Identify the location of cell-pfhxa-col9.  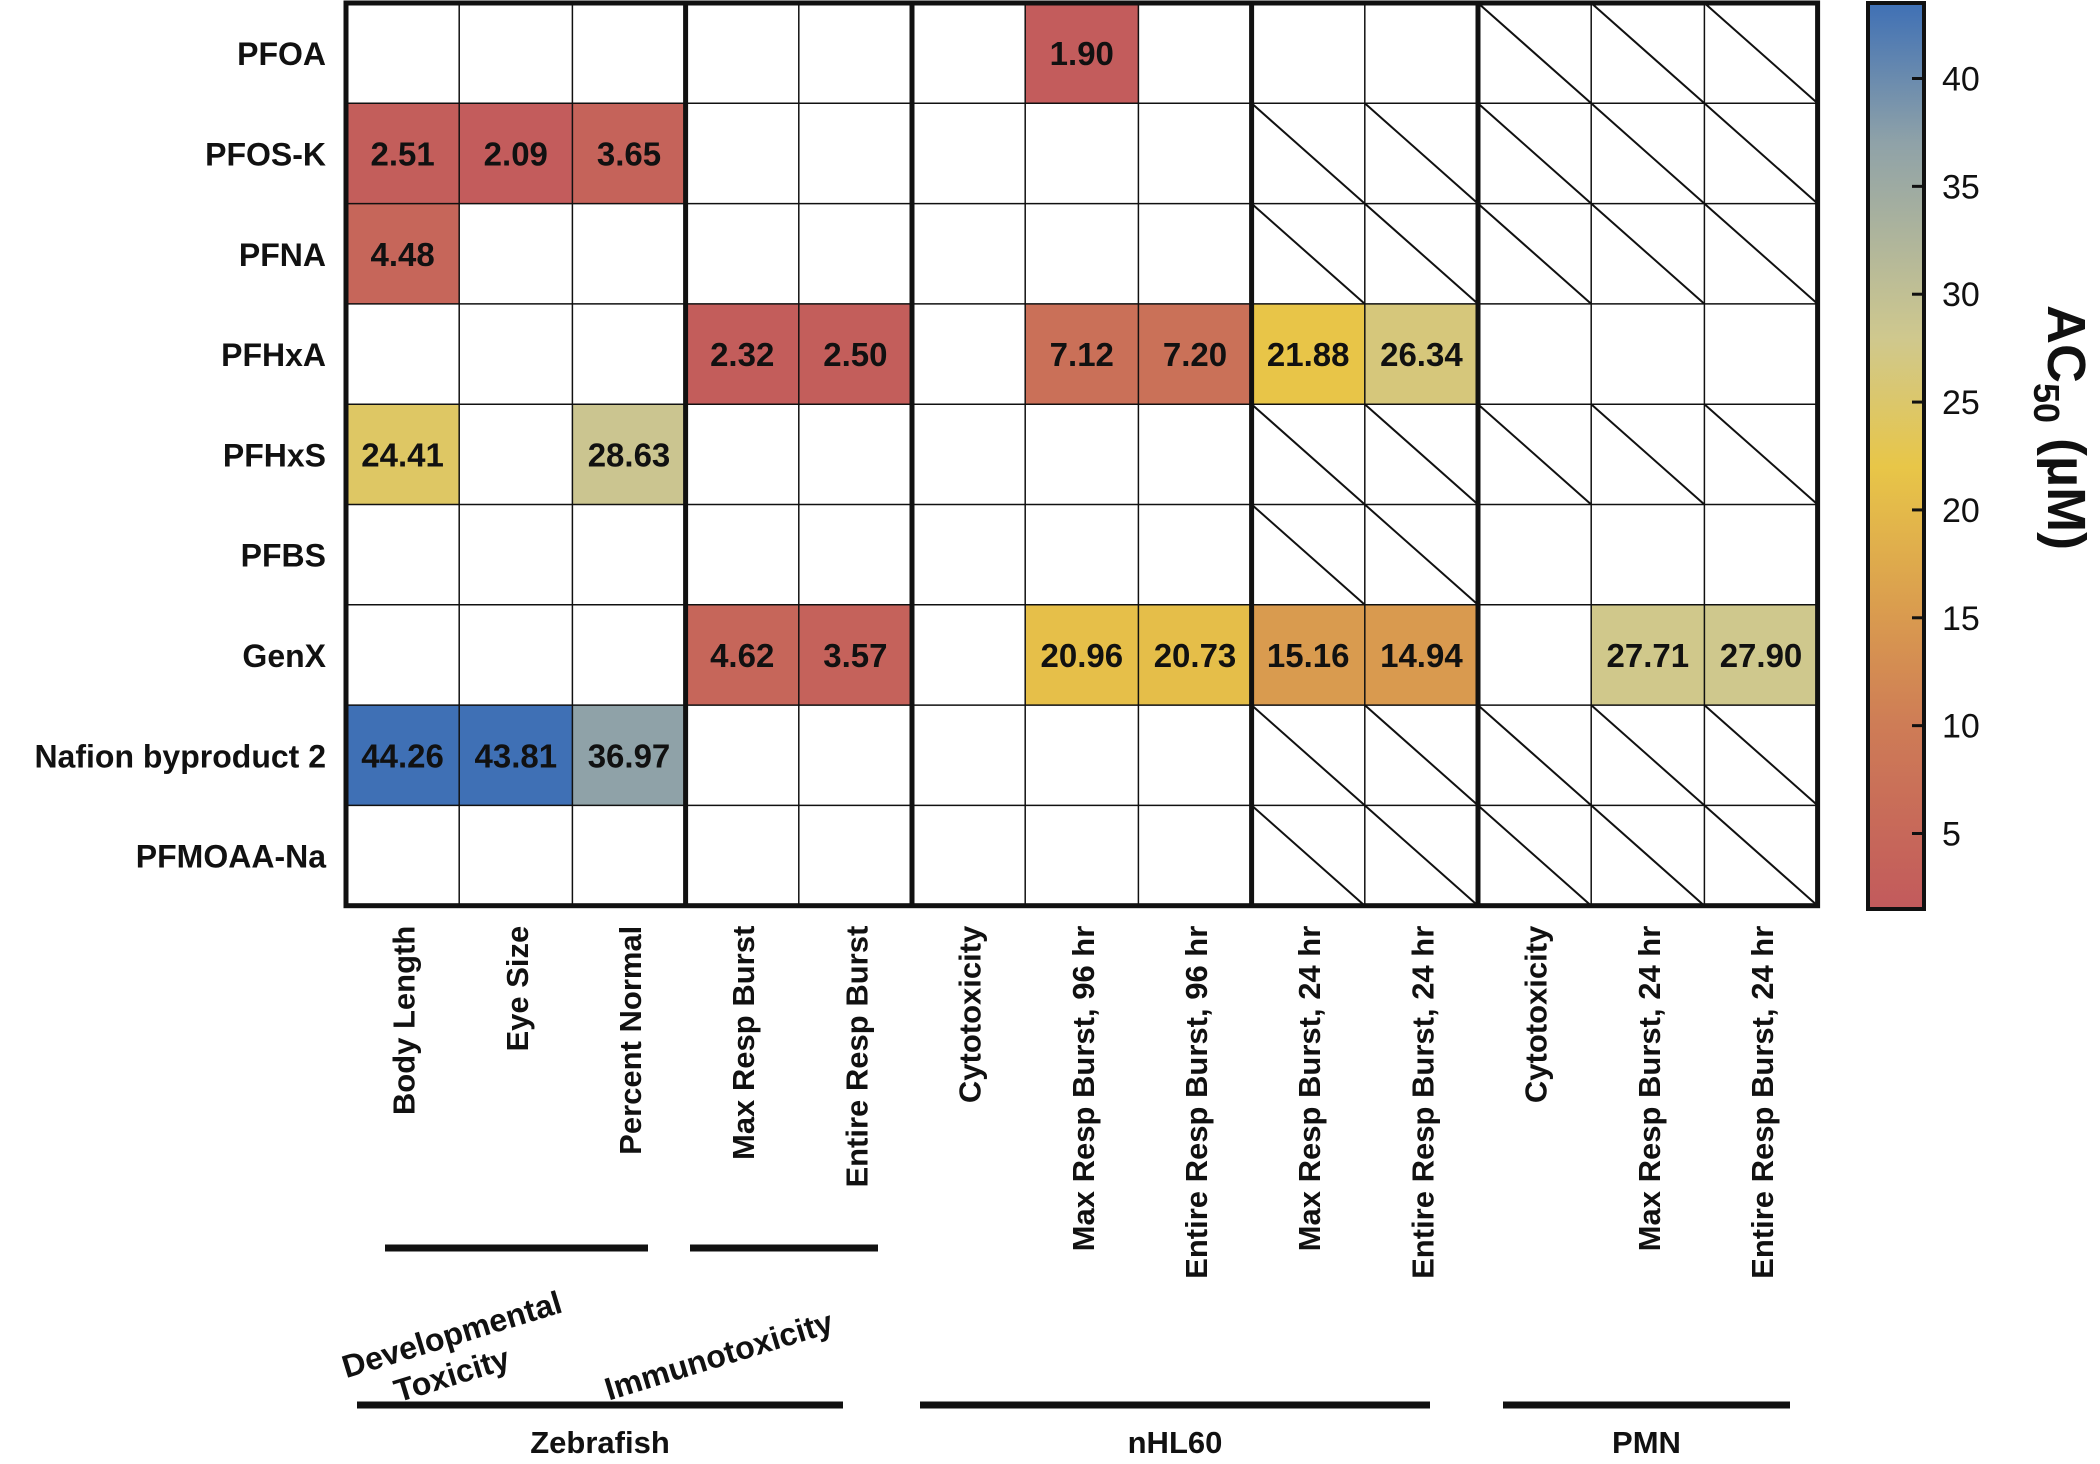
(1421, 354).